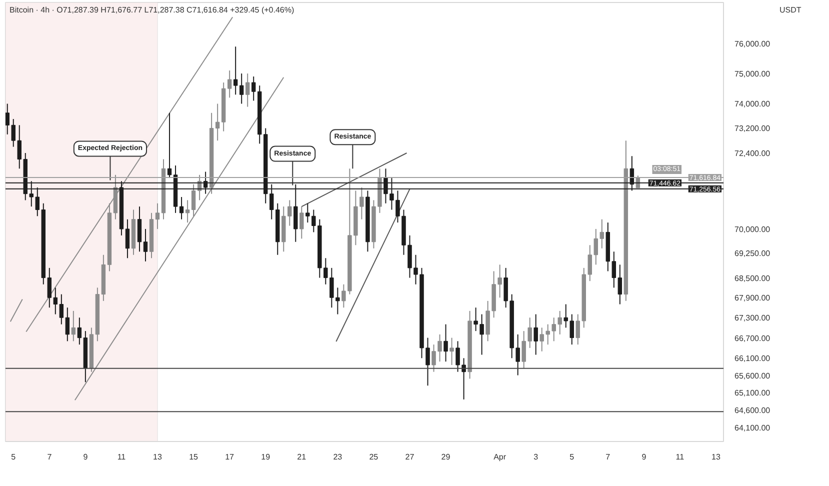 This screenshot has width=829, height=486. What do you see at coordinates (752, 375) in the screenshot?
I see `y-tick-label: 65,600.00` at bounding box center [752, 375].